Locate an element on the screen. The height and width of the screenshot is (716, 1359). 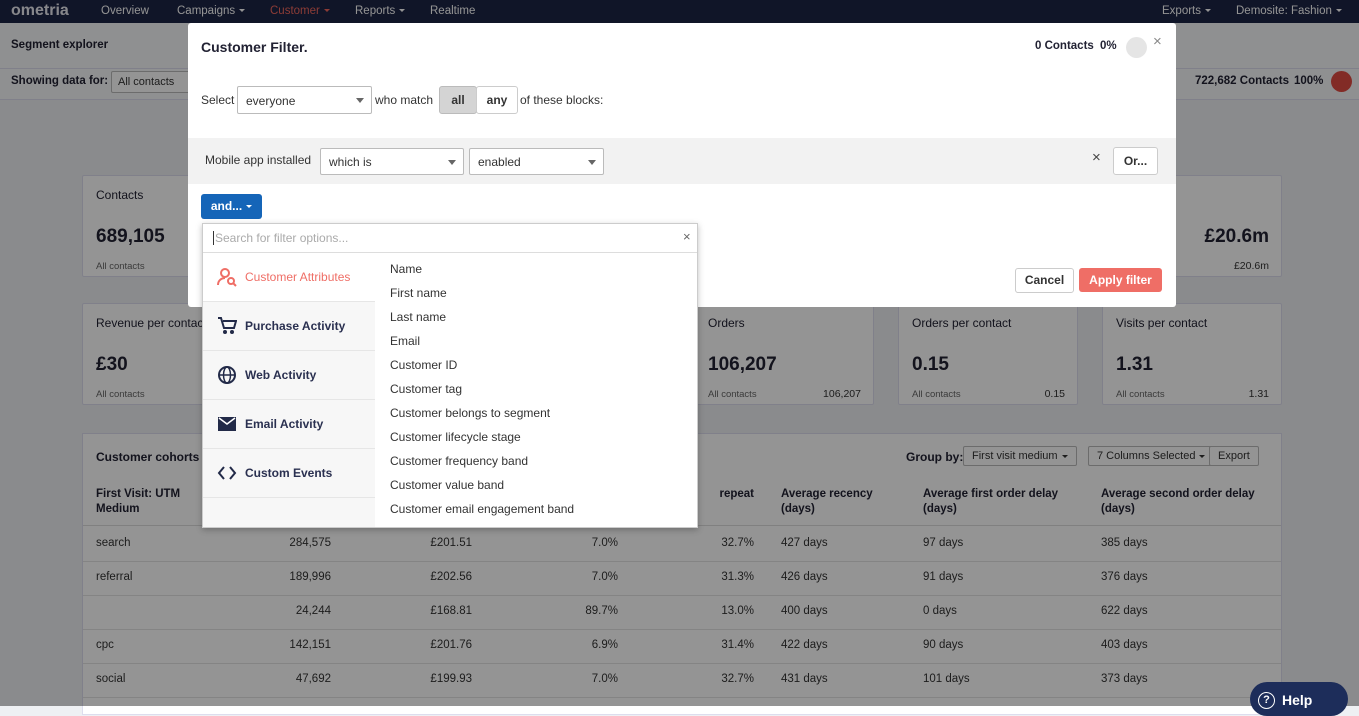
table-cell: 385 days is located at coordinates (1124, 543).